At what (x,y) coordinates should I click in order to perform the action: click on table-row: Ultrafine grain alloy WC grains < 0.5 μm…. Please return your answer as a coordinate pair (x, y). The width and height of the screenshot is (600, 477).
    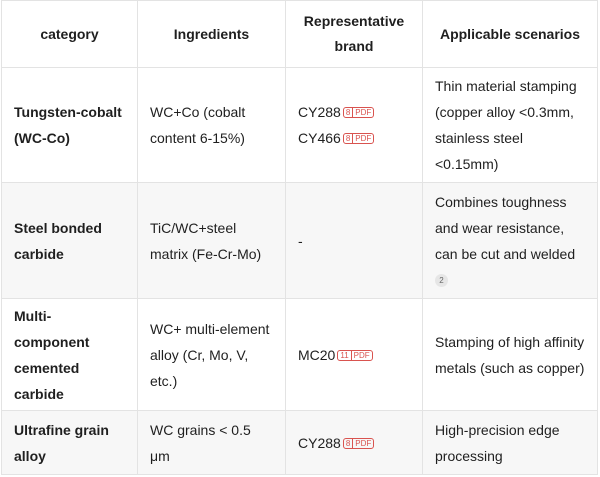
    Looking at the image, I should click on (299, 442).